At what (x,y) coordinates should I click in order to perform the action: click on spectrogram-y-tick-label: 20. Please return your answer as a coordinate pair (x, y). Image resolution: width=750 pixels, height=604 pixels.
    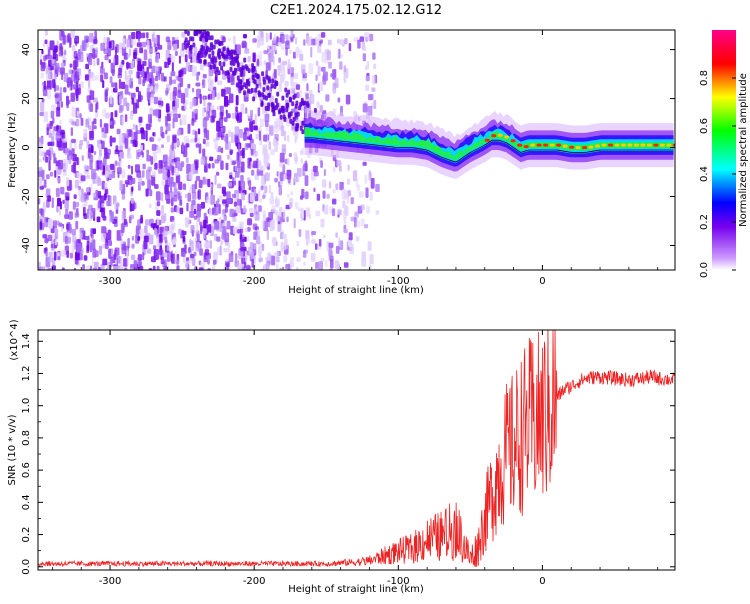
    Looking at the image, I should click on (26, 98).